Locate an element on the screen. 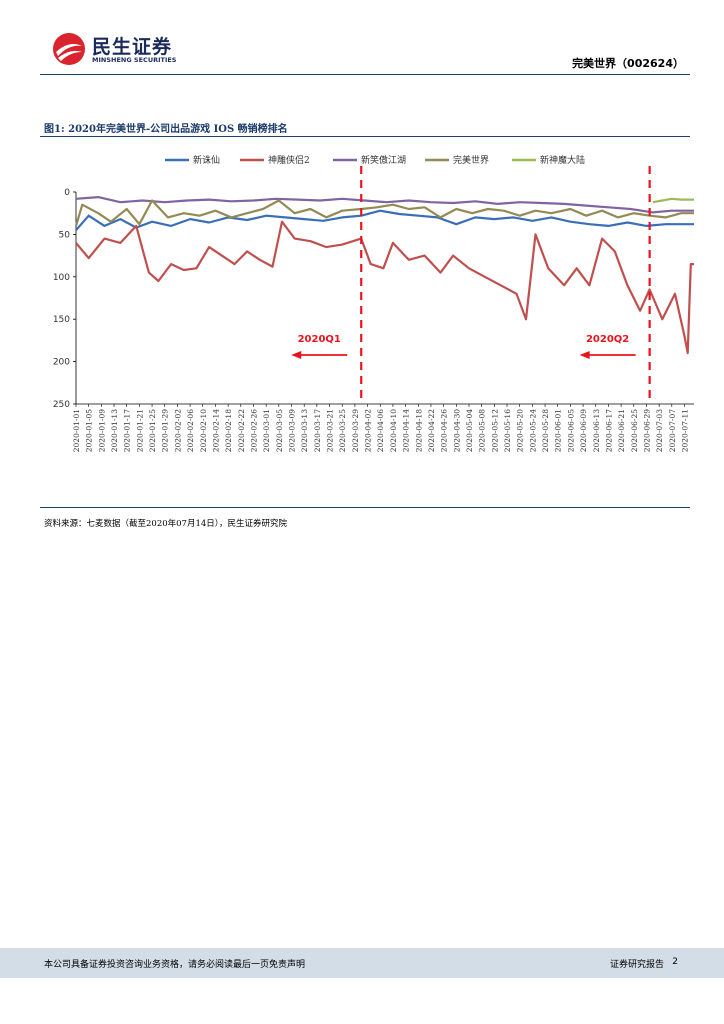 The width and height of the screenshot is (724, 1024). x-tick-label: 2020-05-24 is located at coordinates (532, 430).